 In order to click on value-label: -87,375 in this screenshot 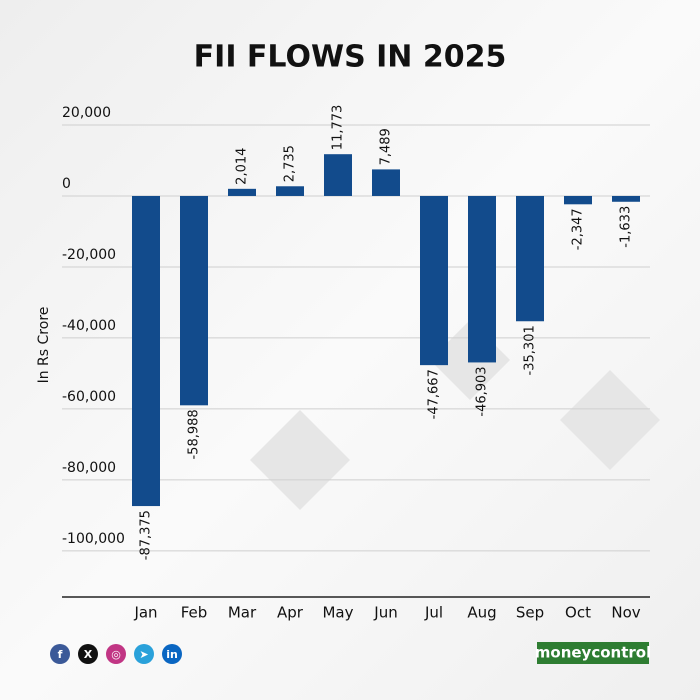, I will do `click(146, 535)`.